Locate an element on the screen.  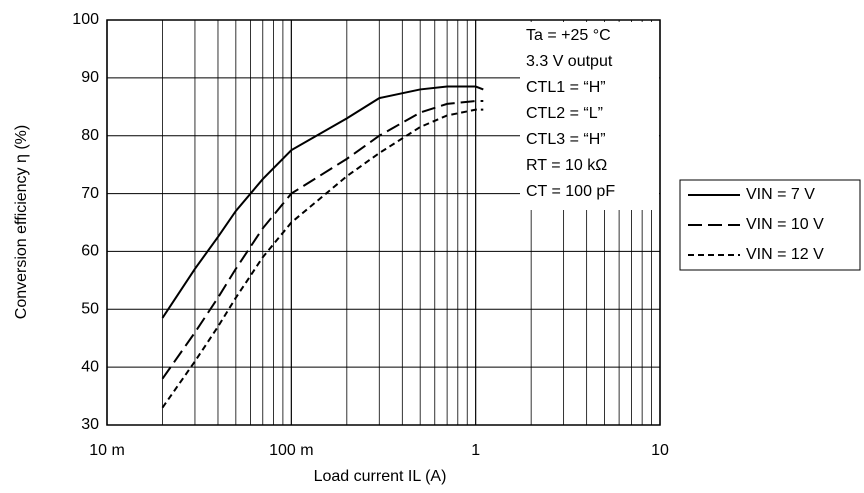
y-tick-label: 60 is located at coordinates (90, 251).